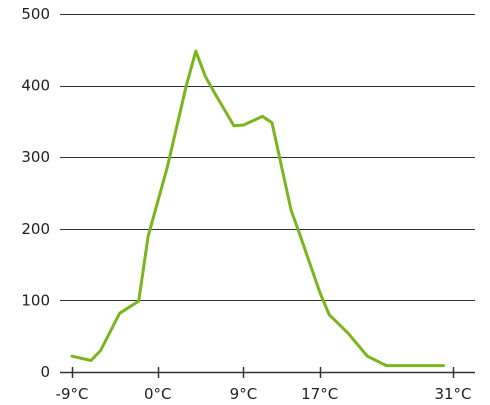 The width and height of the screenshot is (490, 405). Describe the element at coordinates (45, 372) in the screenshot. I see `y-tick-label: 0` at that location.